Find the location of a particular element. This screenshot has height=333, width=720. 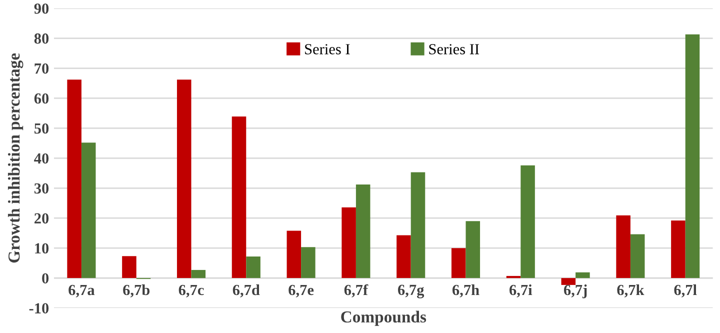

x-tick-label: 6,7l is located at coordinates (685, 291).